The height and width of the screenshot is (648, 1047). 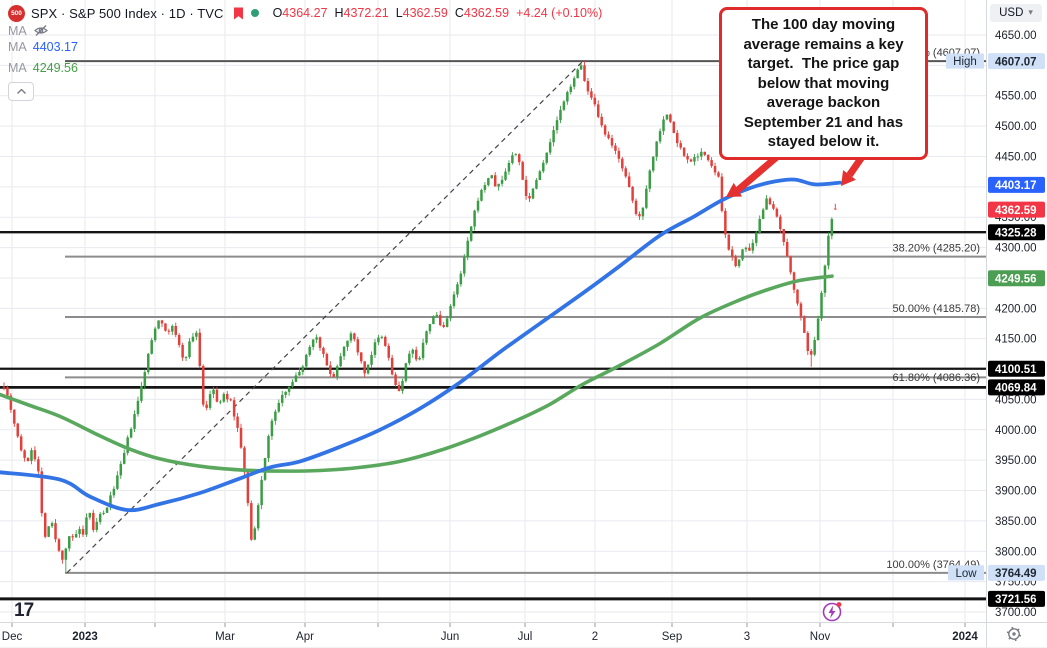 What do you see at coordinates (127, 13) in the screenshot?
I see `symbol-title: SPX · S&P 500 Index · 1D · TVC` at bounding box center [127, 13].